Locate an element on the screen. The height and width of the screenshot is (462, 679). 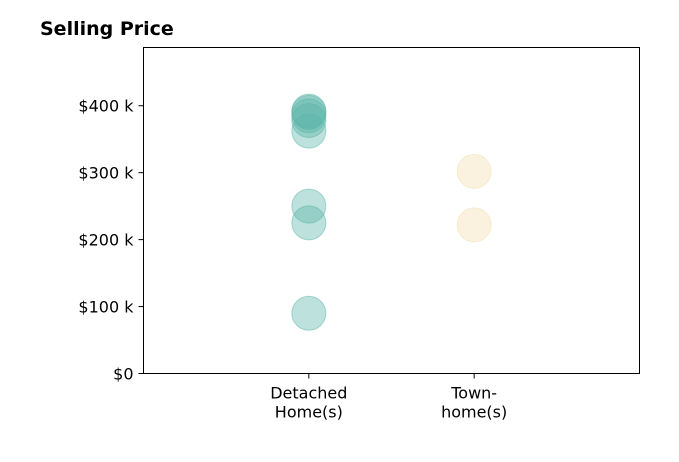
y-tick-label: $400 k is located at coordinates (106, 106).